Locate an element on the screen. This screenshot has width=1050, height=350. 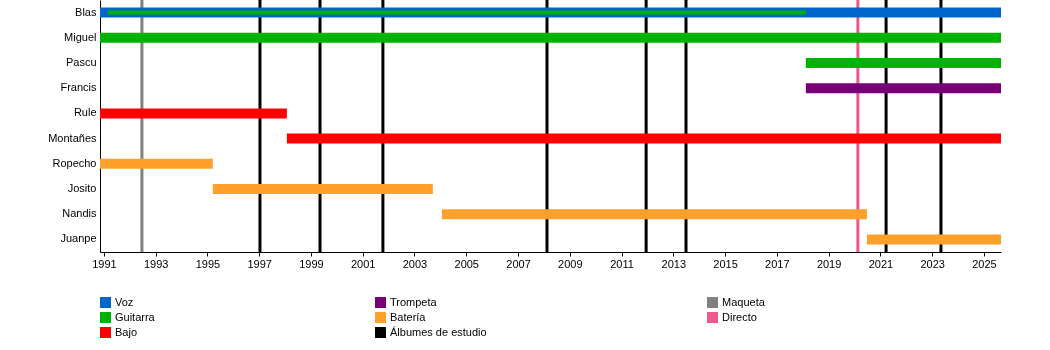
y-tick-label: Ropecho is located at coordinates (74, 162).